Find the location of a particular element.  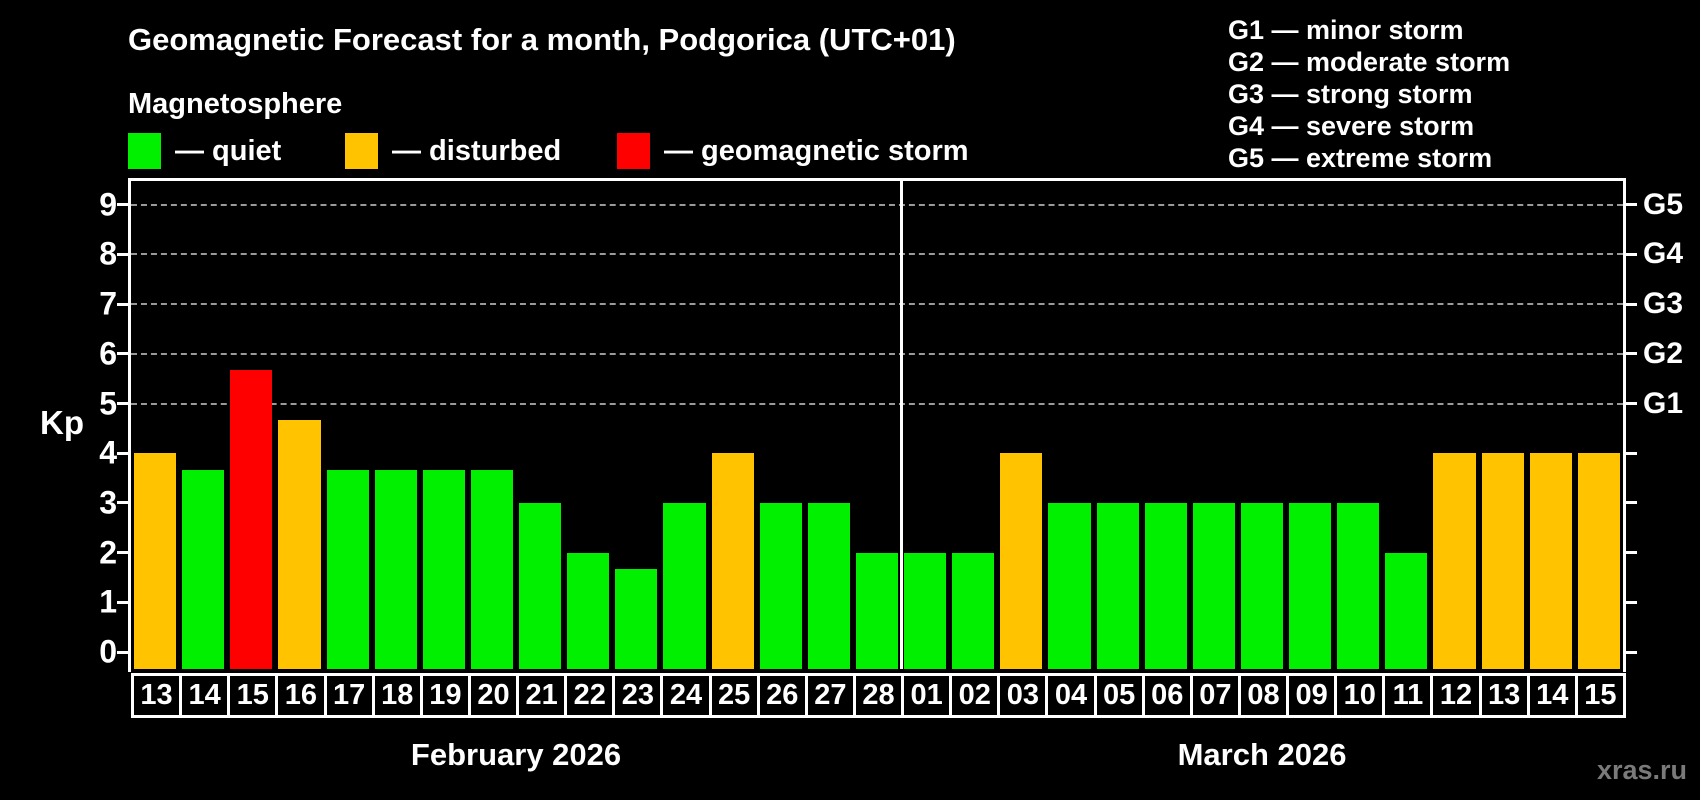

legend-item-quiet: — quiet is located at coordinates (204, 151).